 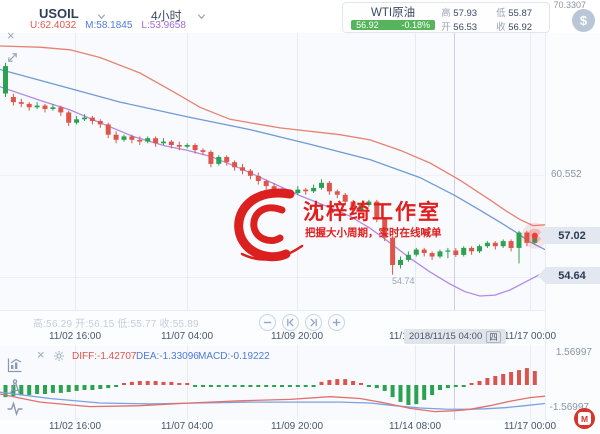 I want to click on quote-high: 高 57.93, so click(x=459, y=13).